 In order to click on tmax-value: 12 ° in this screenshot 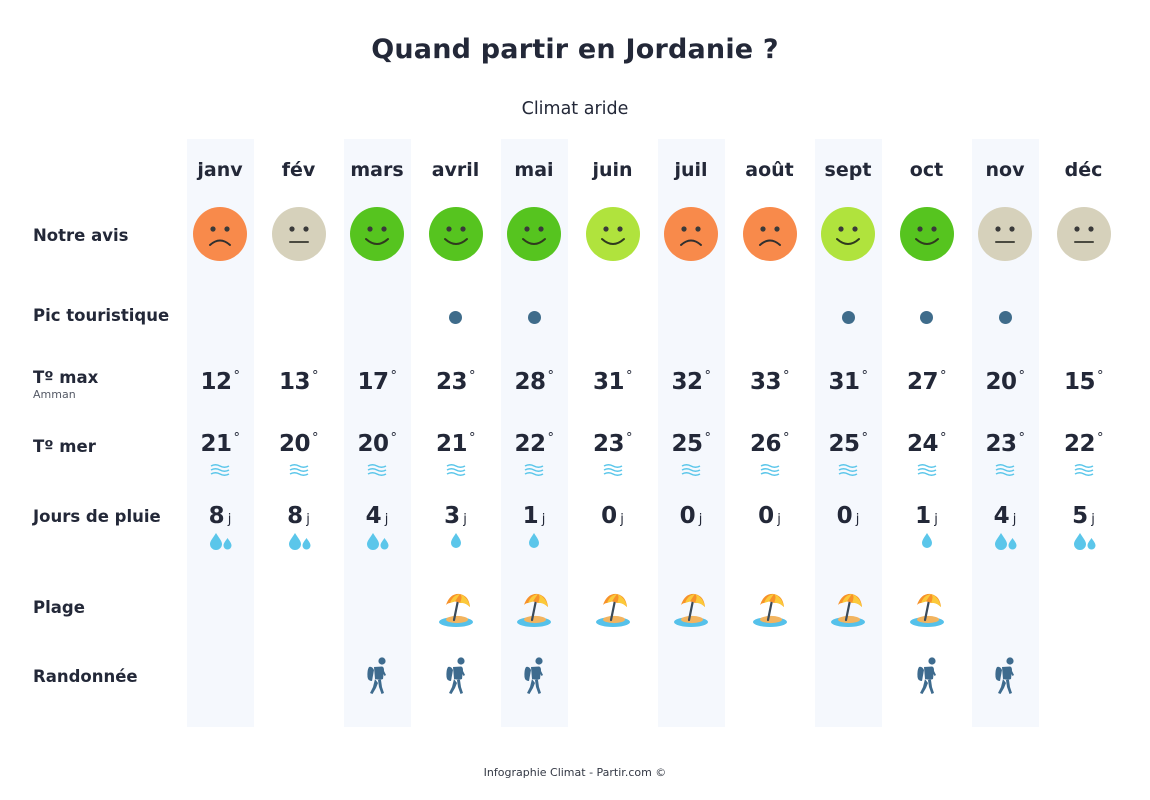, I will do `click(220, 382)`.